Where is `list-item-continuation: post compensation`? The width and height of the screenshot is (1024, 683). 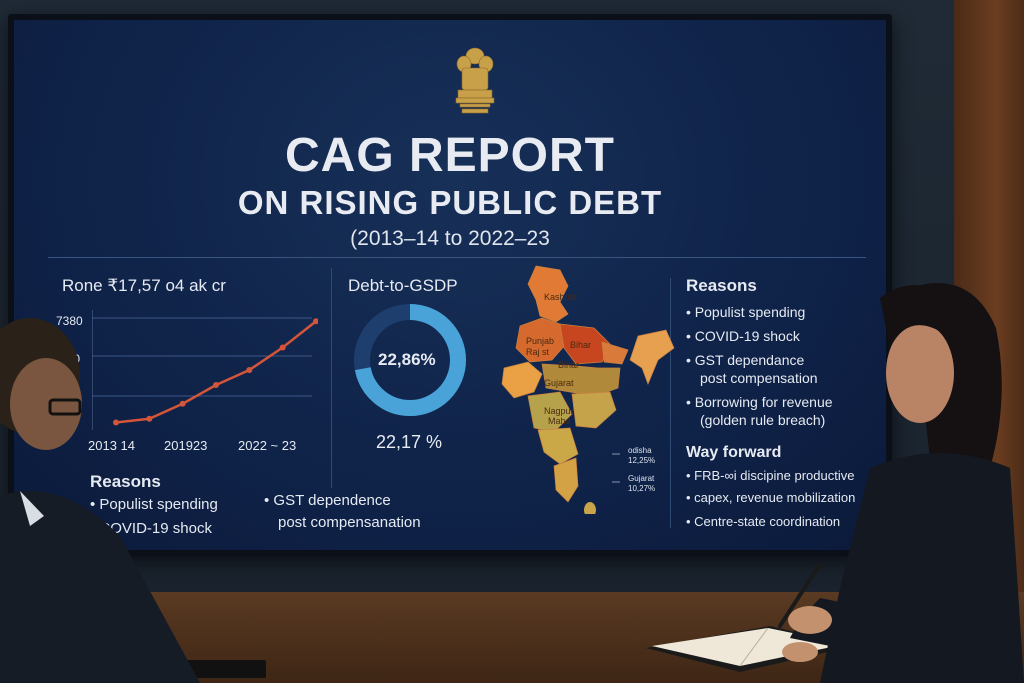 list-item-continuation: post compensation is located at coordinates (759, 378).